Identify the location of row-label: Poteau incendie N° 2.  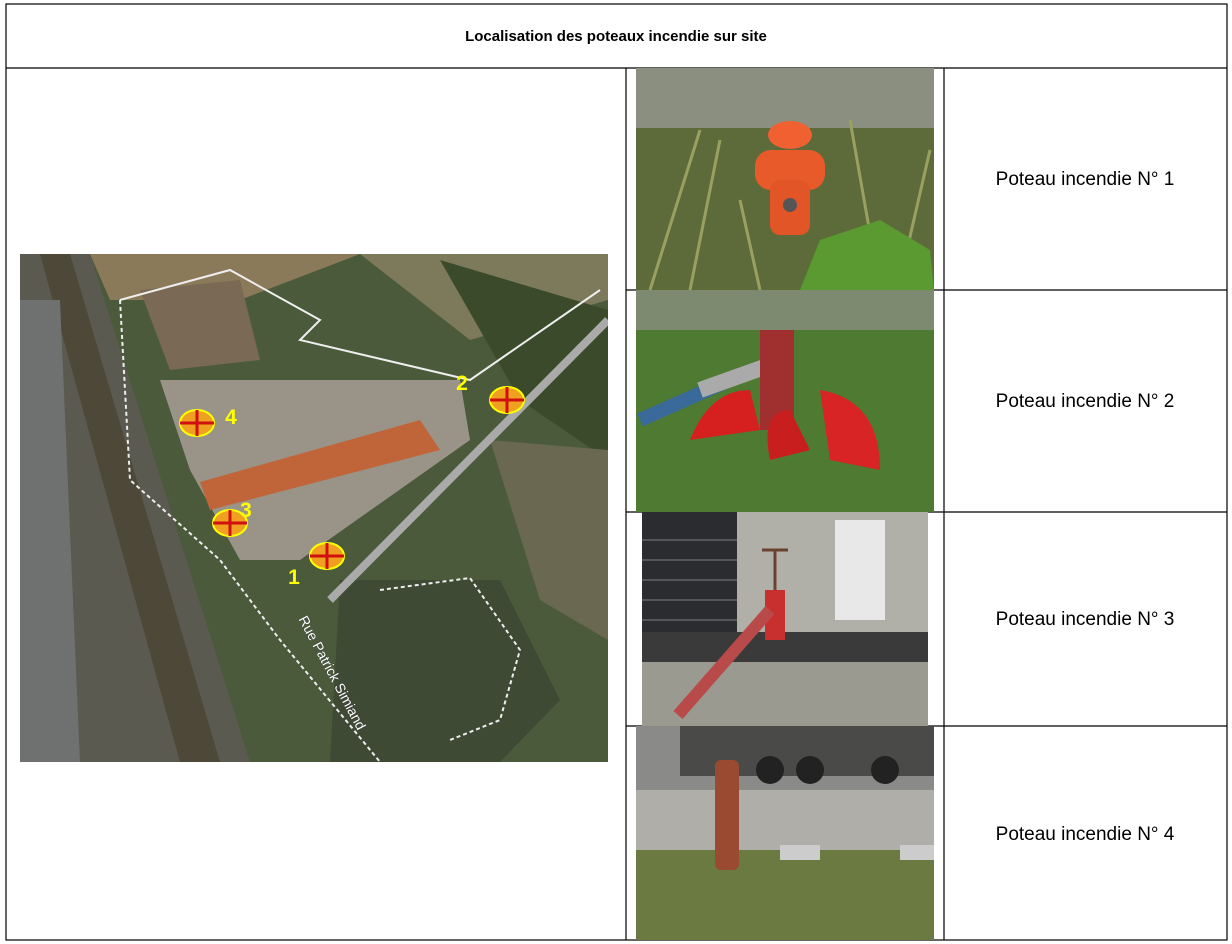
(1085, 401).